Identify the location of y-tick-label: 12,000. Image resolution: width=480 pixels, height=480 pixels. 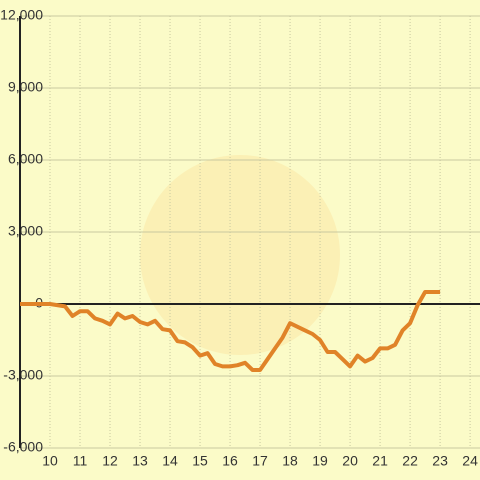
(21, 15).